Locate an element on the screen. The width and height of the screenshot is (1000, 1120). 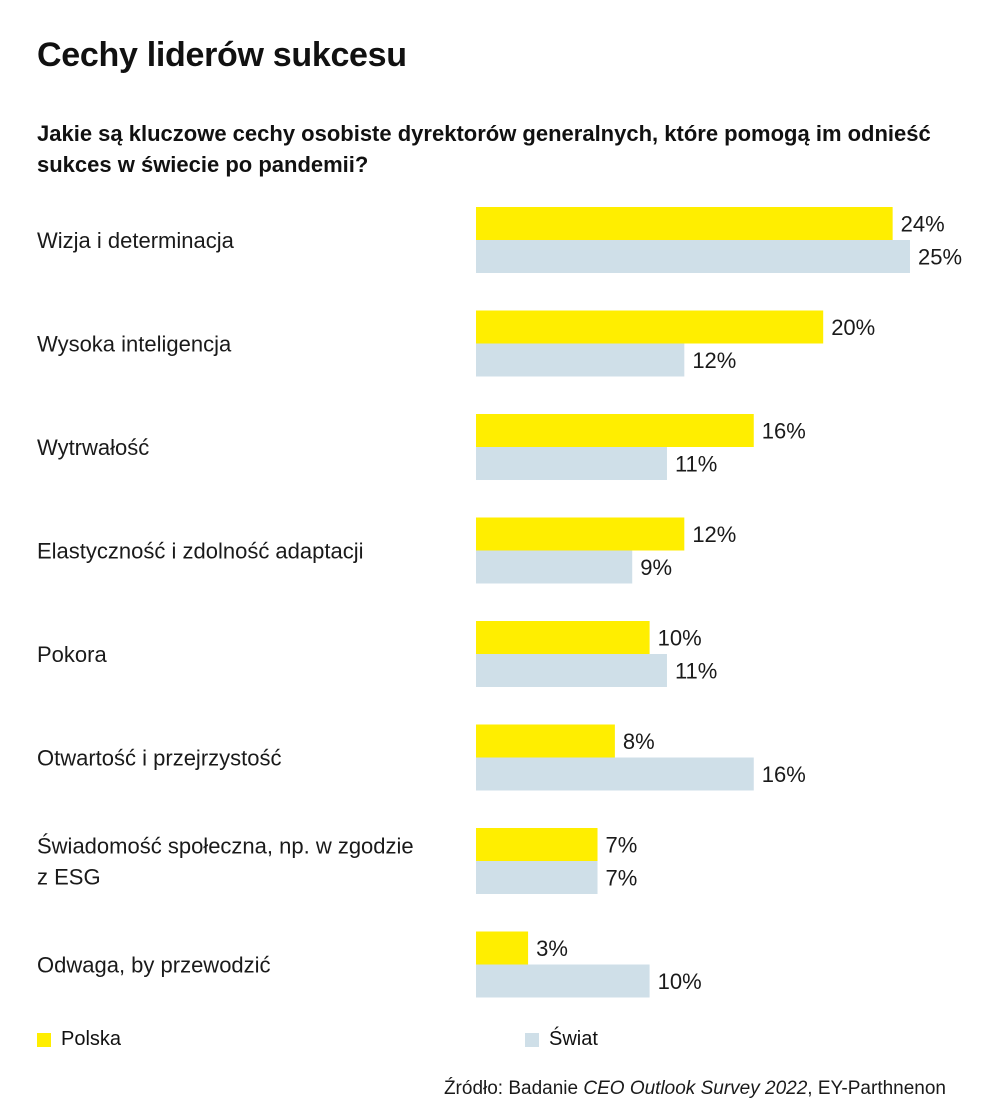
legend-item-polska: Polska is located at coordinates (79, 1039).